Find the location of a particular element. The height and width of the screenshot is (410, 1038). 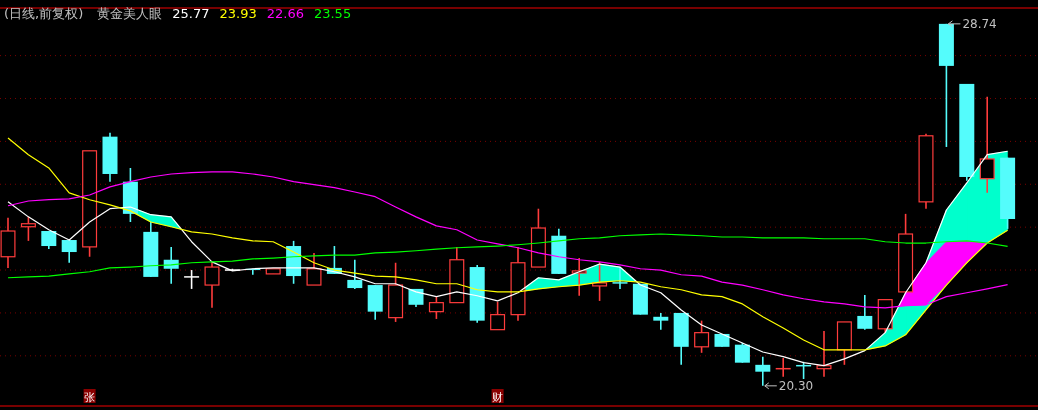

annotation: 28.74 is located at coordinates (979, 24).